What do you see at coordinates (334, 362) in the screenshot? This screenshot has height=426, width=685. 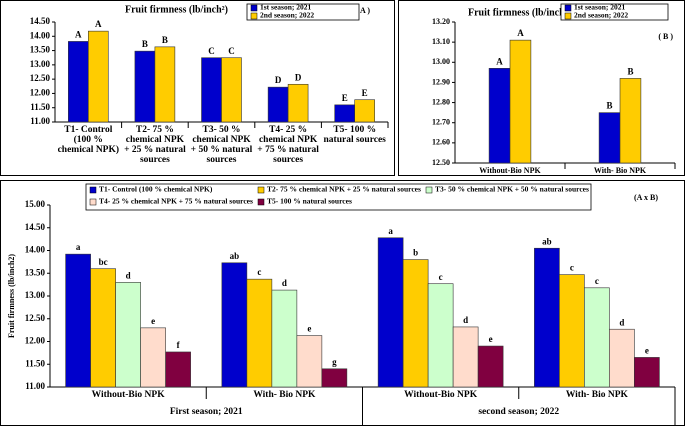 I see `bar-letter: g` at bounding box center [334, 362].